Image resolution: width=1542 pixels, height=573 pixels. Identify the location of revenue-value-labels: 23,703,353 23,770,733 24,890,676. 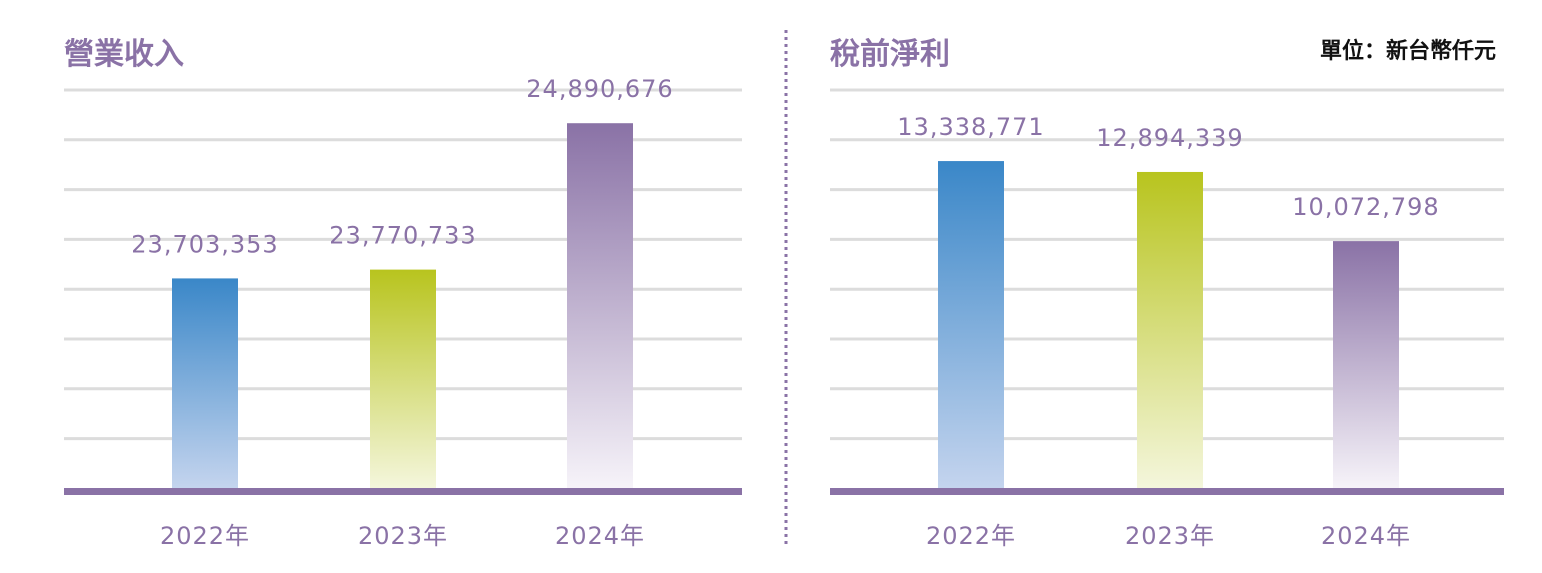
(402, 166).